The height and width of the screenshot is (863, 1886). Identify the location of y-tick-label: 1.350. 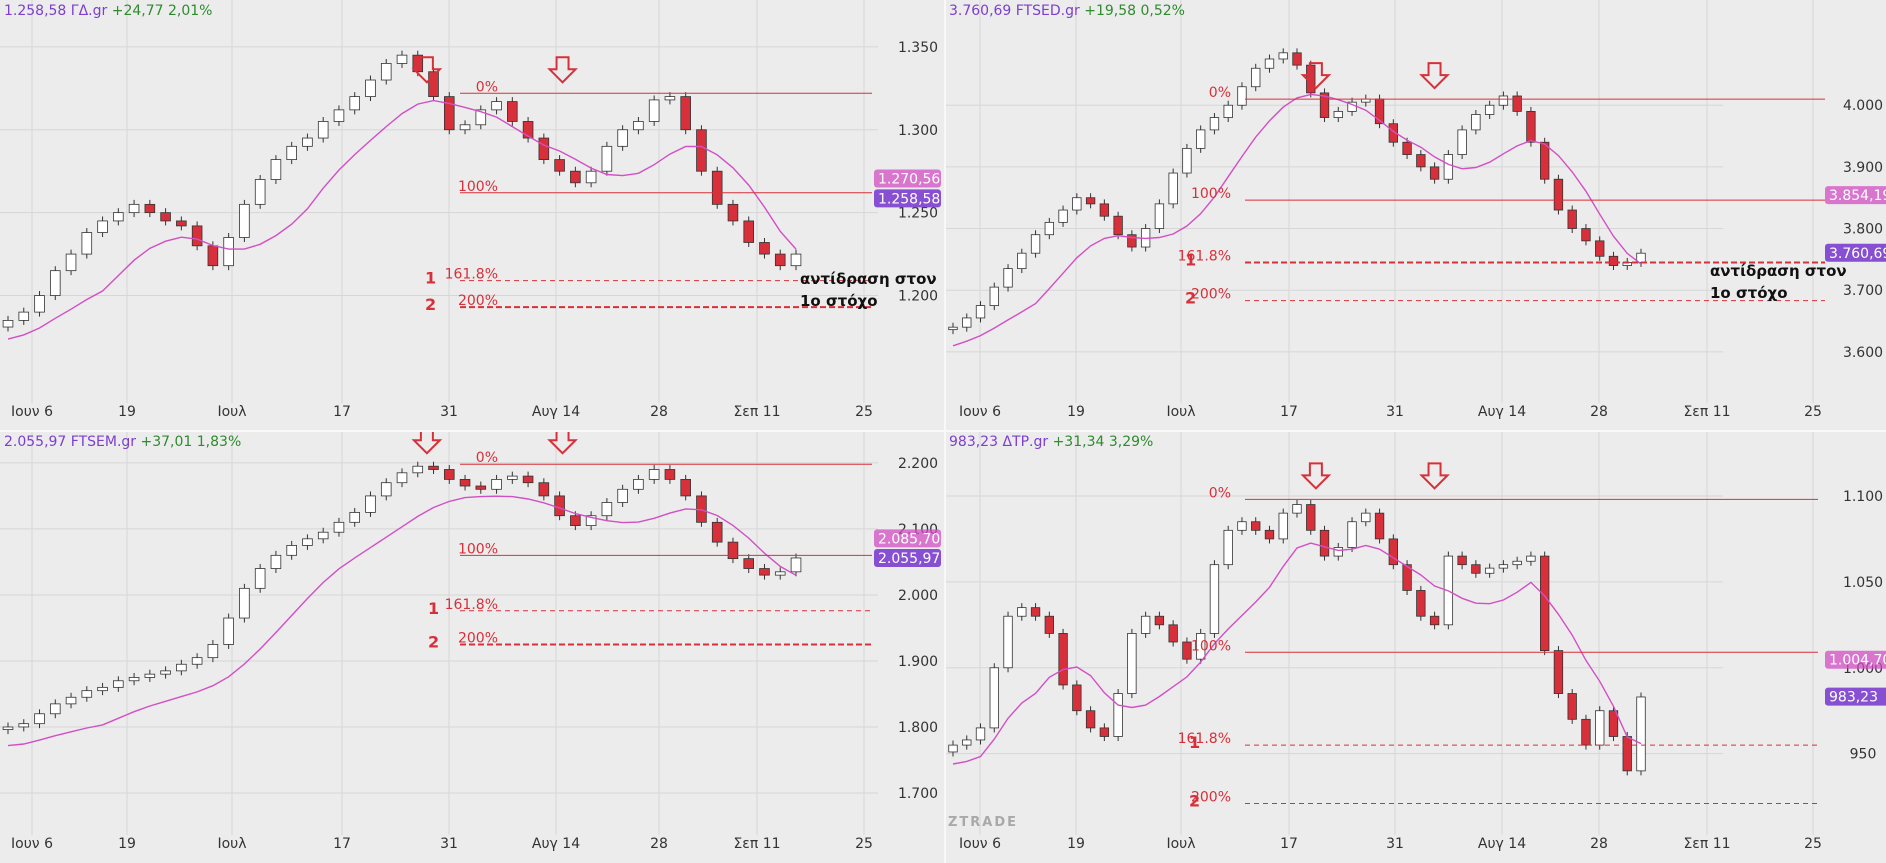
(918, 48).